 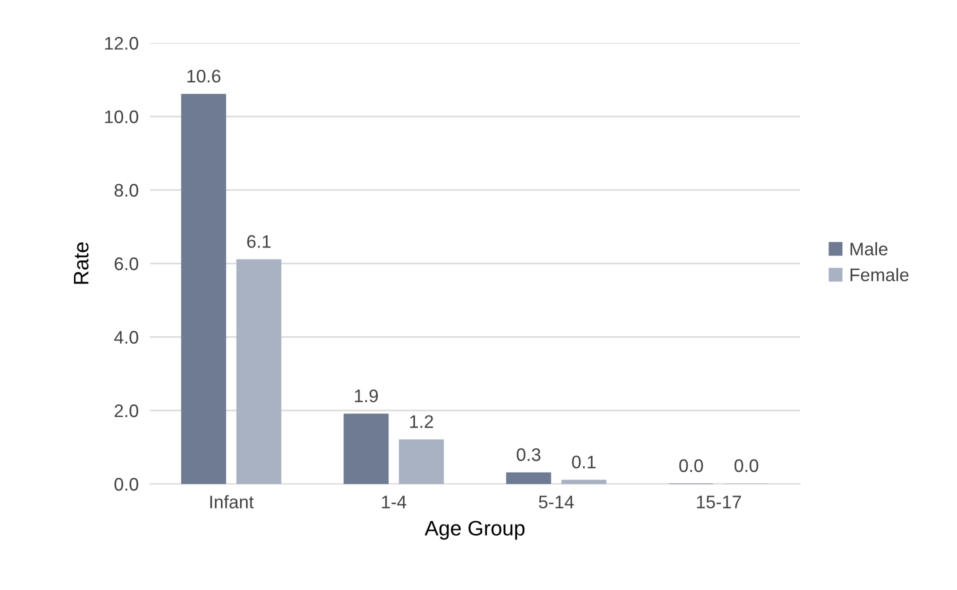 What do you see at coordinates (422, 421) in the screenshot?
I see `data-label: 1.2` at bounding box center [422, 421].